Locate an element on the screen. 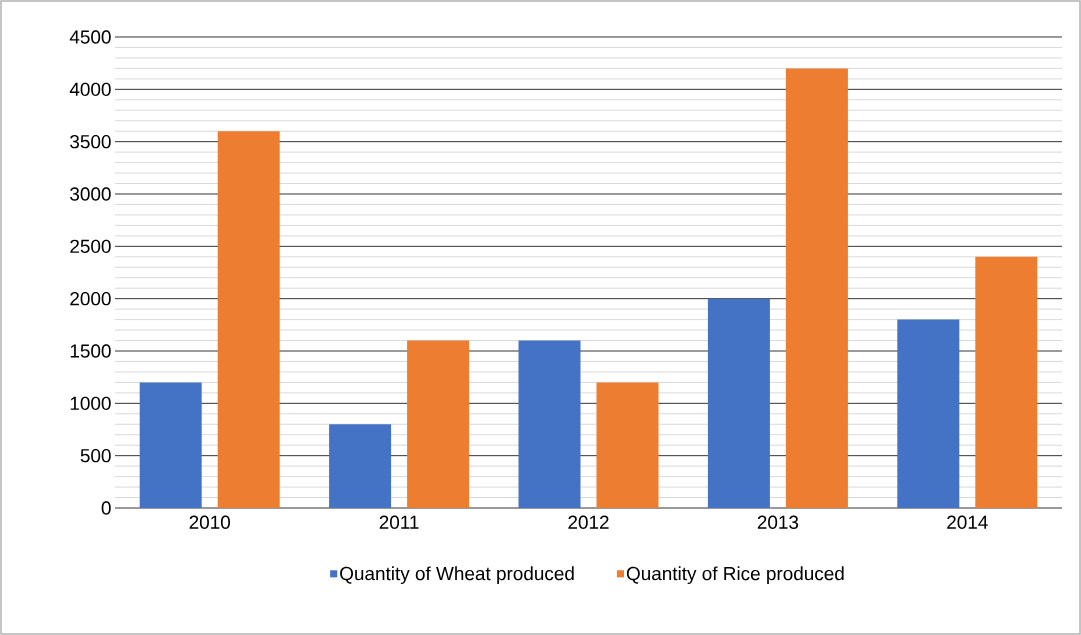  y-tick-label: 0 is located at coordinates (106, 508).